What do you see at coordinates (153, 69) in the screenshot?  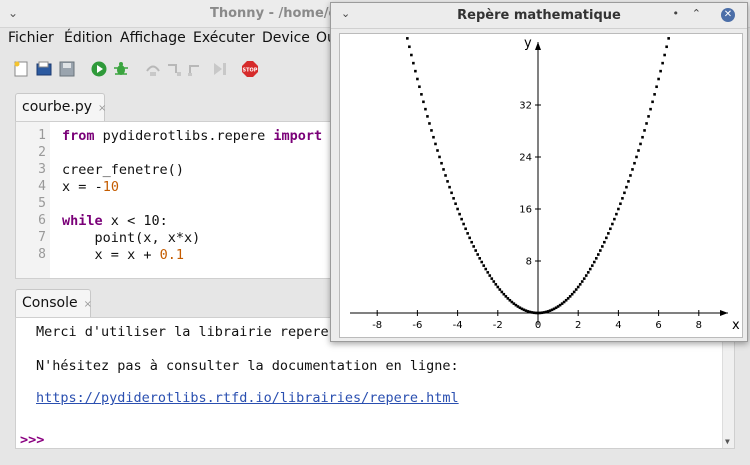 I see `step-over-icon` at bounding box center [153, 69].